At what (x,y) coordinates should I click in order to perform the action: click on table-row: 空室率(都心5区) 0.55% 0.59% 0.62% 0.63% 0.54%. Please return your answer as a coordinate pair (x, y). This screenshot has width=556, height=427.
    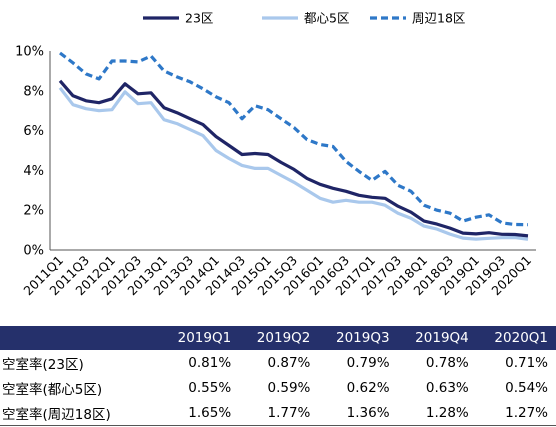
    Looking at the image, I should click on (278, 387).